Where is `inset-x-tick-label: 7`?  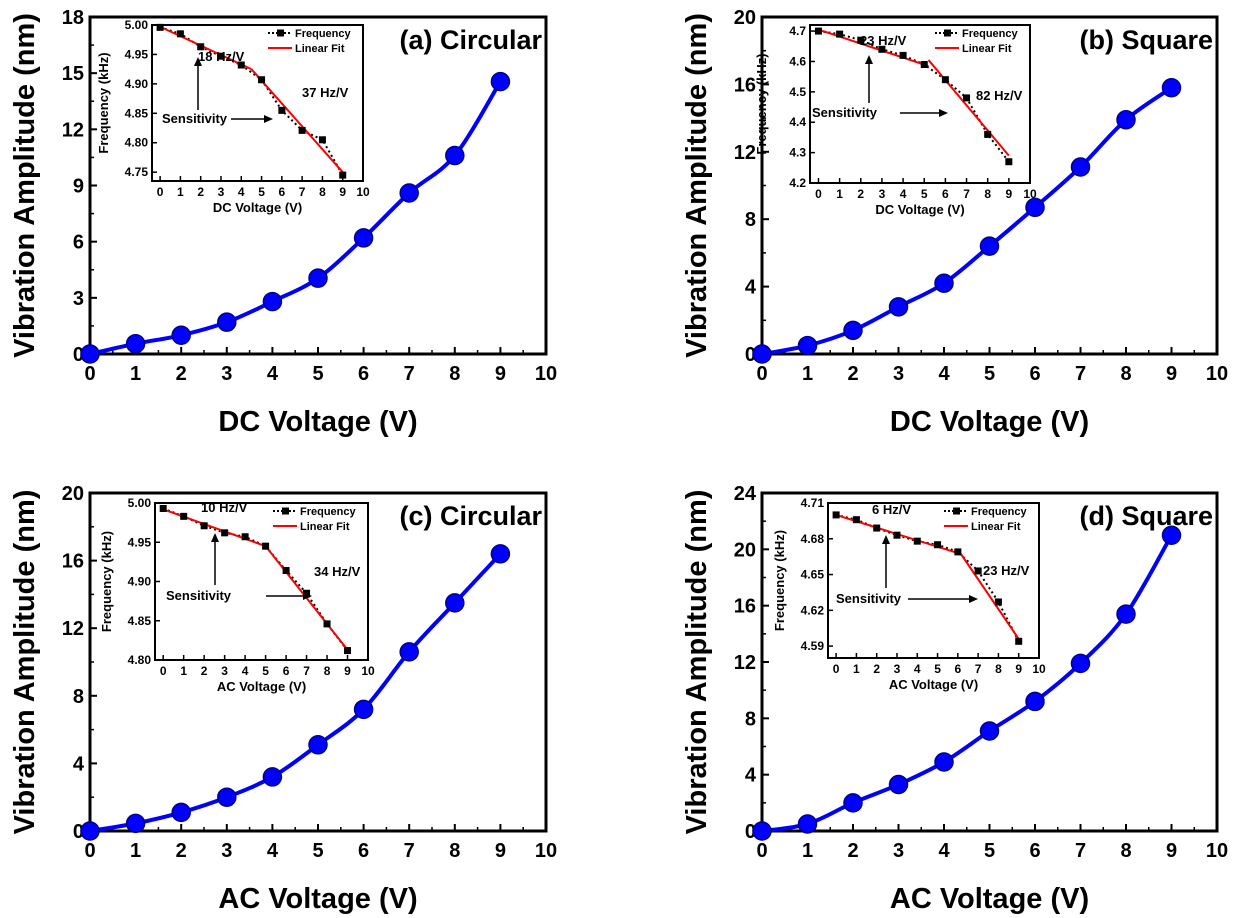 inset-x-tick-label: 7 is located at coordinates (978, 669).